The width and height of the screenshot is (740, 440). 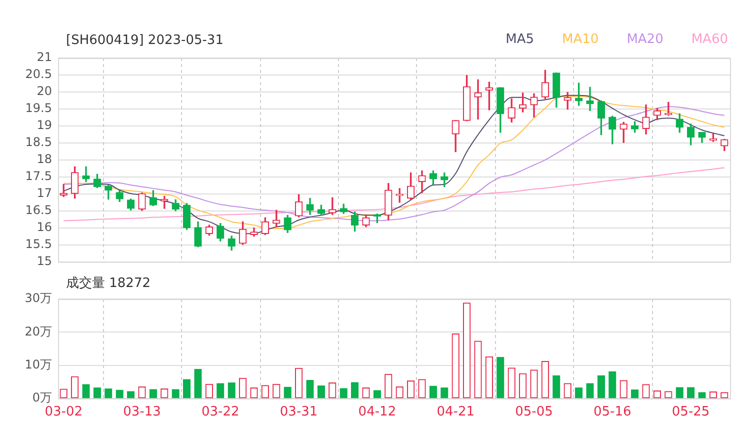 I want to click on y-tick-label: 20, so click(x=44, y=91).